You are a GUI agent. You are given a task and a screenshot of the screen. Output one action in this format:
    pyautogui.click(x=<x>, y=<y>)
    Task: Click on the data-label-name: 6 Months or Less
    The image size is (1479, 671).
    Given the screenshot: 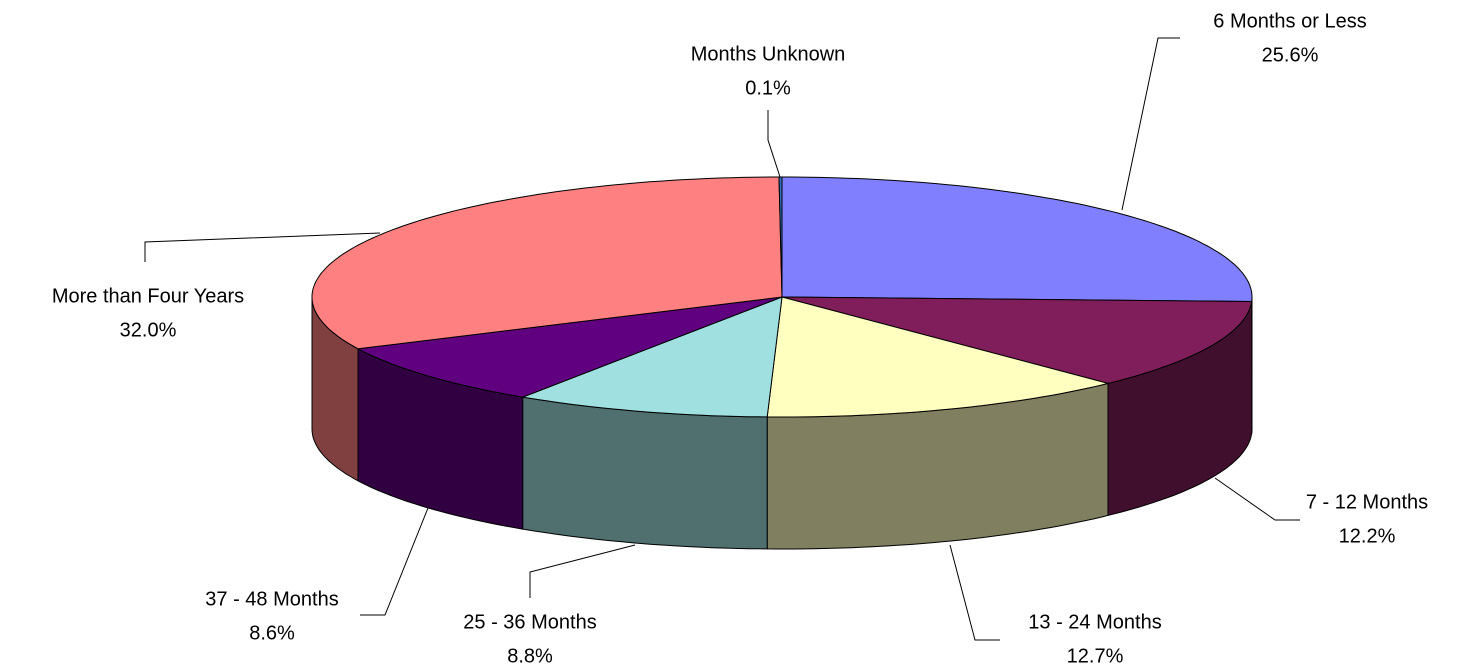 What is the action you would take?
    pyautogui.click(x=1289, y=21)
    